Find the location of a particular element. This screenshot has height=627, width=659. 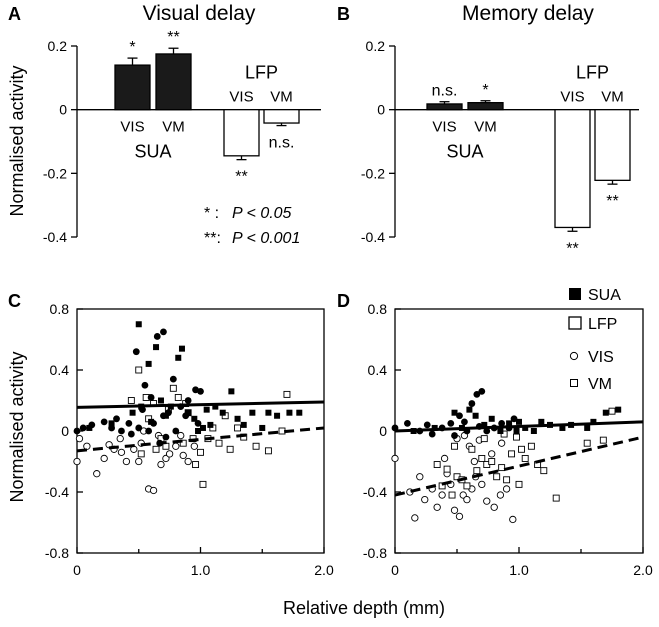

y-axis-label-bottom: Normalised activity is located at coordinates (17, 426).